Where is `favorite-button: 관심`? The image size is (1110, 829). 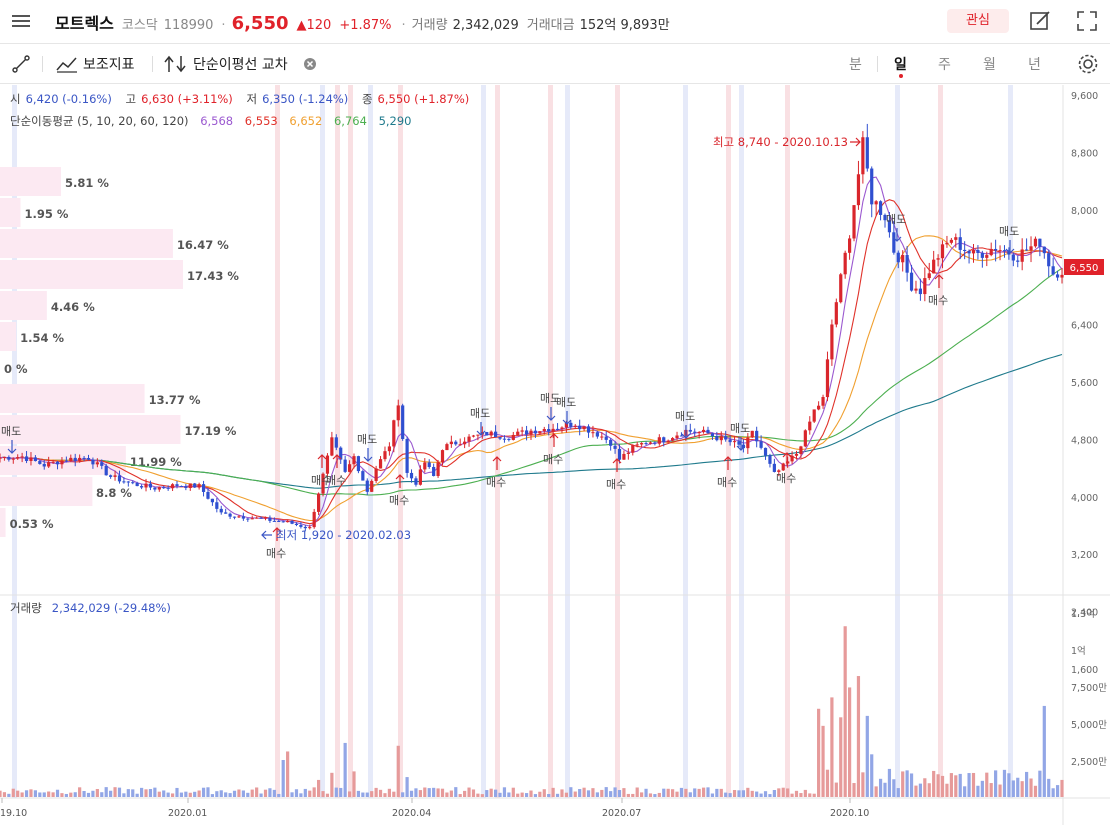
favorite-button: 관심 is located at coordinates (978, 21).